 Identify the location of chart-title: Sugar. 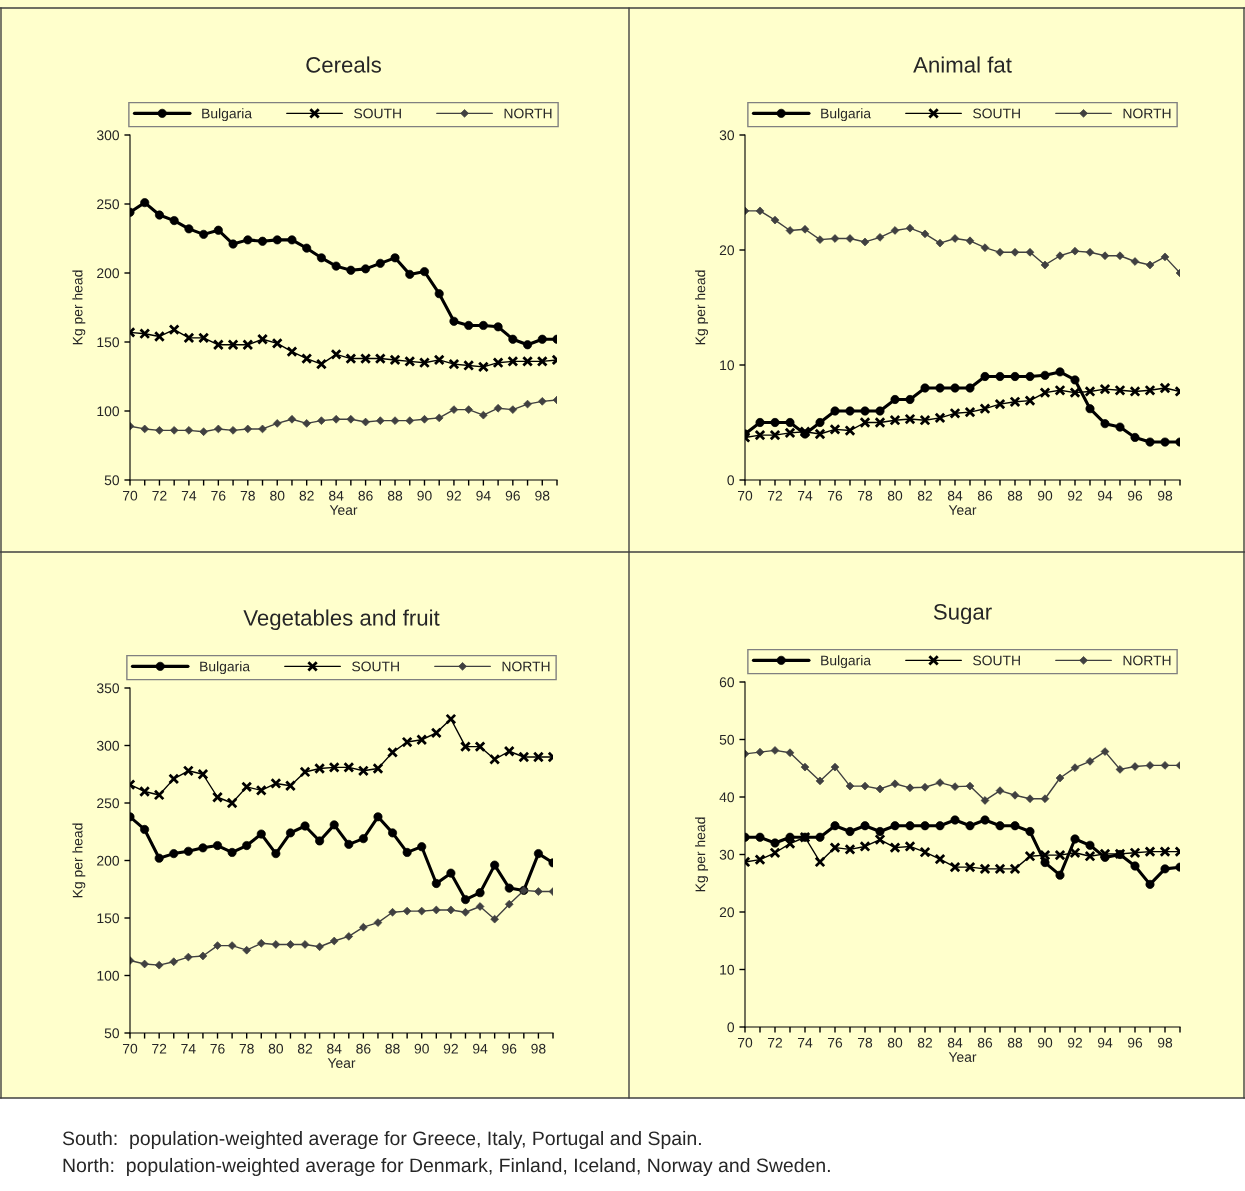
(962, 614).